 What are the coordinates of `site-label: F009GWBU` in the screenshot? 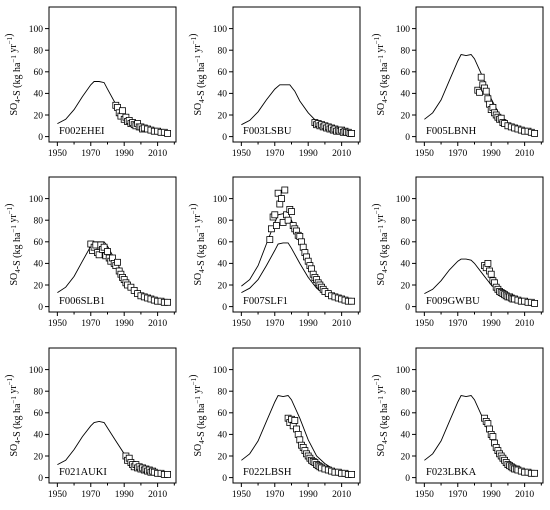 It's located at (453, 301).